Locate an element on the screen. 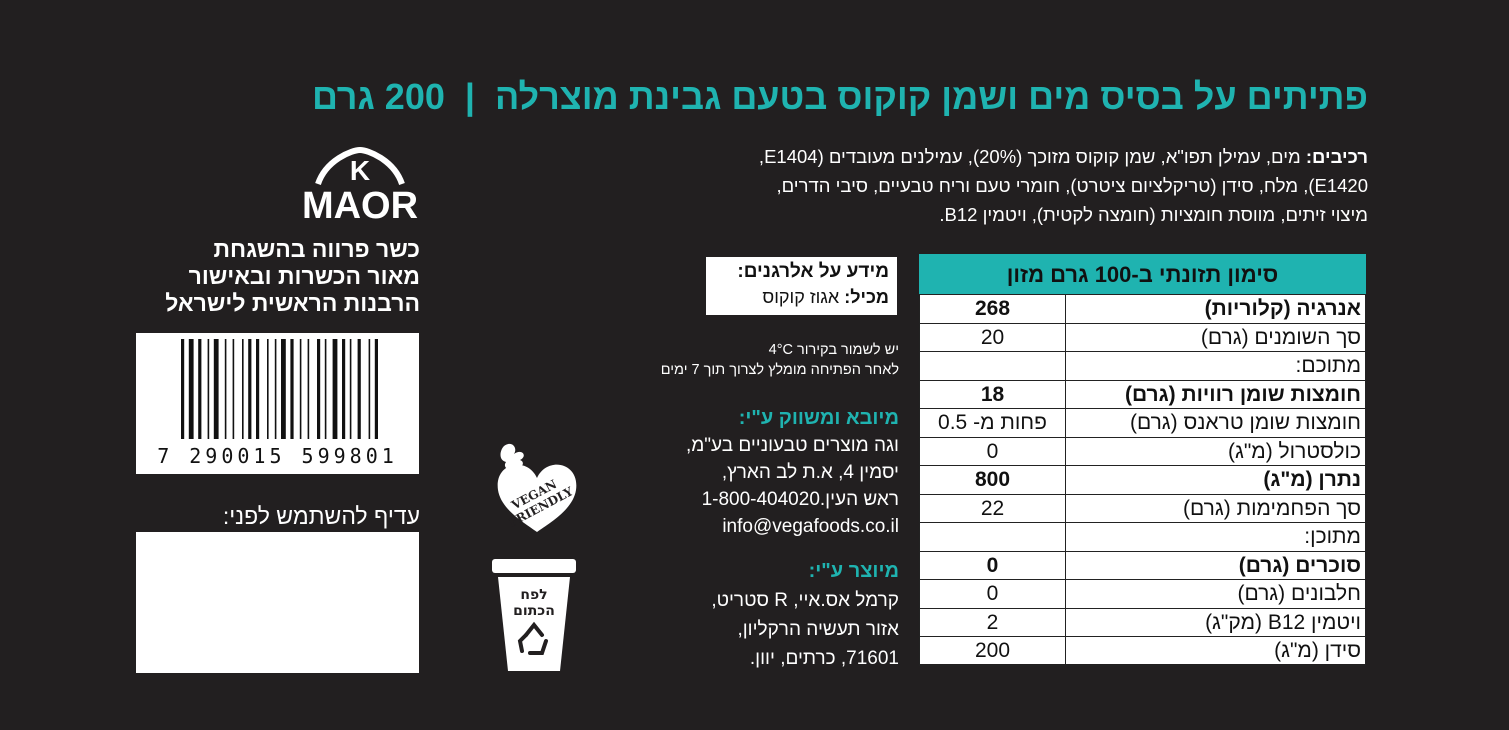 The image size is (1509, 730). nutrition-row: 18 חומצות שומן רוויות (גרם) is located at coordinates (1142, 394).